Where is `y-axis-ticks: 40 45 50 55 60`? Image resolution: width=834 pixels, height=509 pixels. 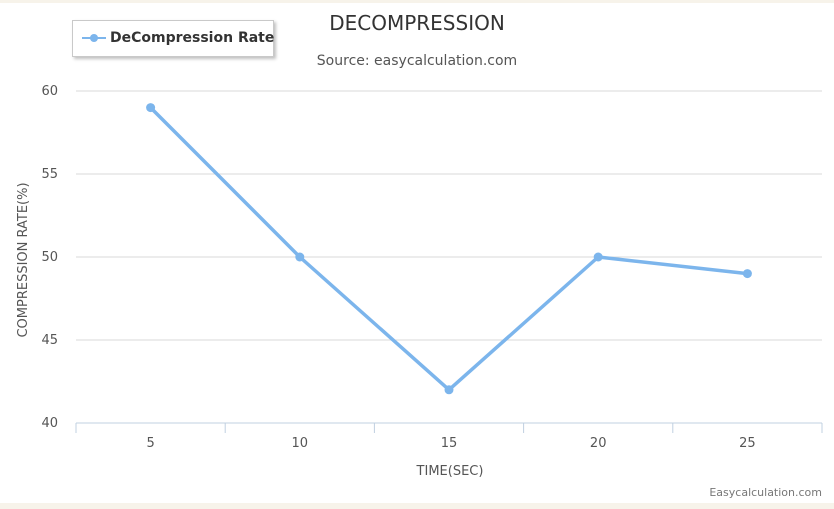 y-axis-ticks: 40 45 50 55 60 is located at coordinates (49, 257).